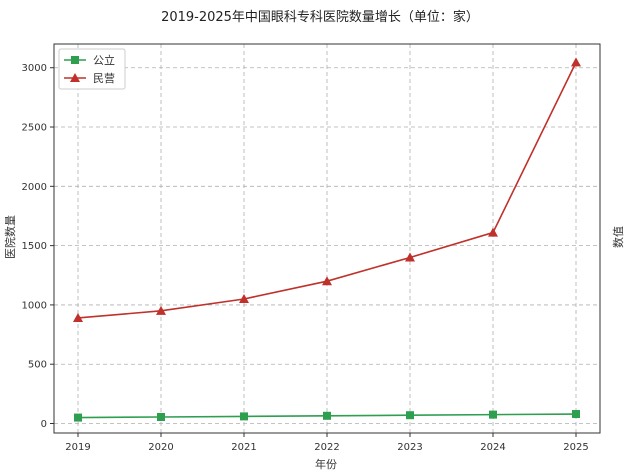  What do you see at coordinates (104, 60) in the screenshot?
I see `legend-label: 公立` at bounding box center [104, 60].